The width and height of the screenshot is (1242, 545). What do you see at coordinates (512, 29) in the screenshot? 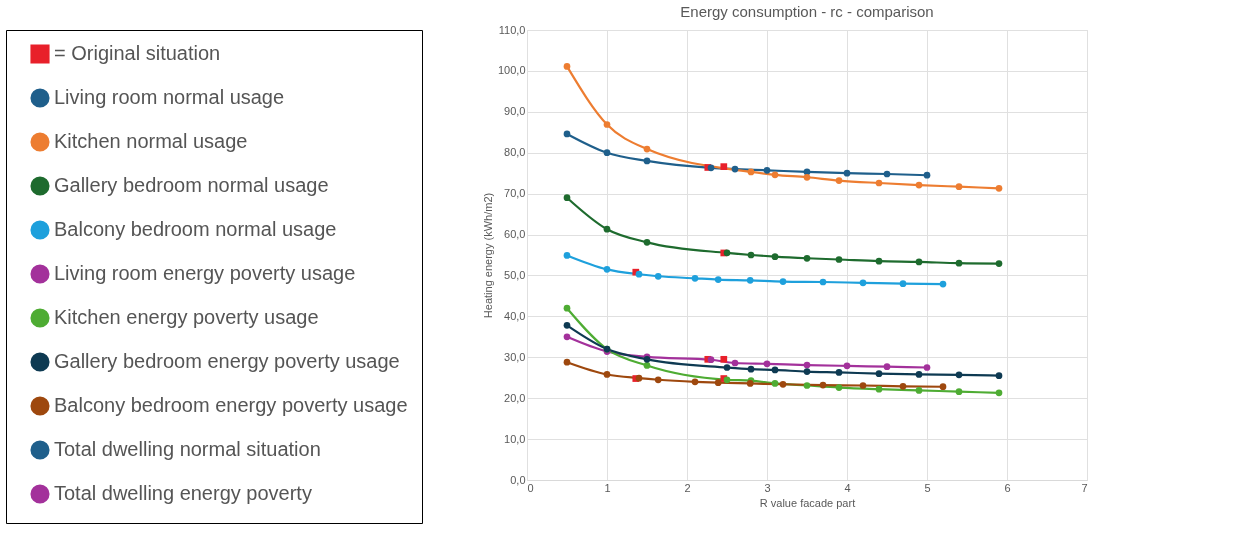
I see `y-tick-label: 110,0` at bounding box center [512, 29].